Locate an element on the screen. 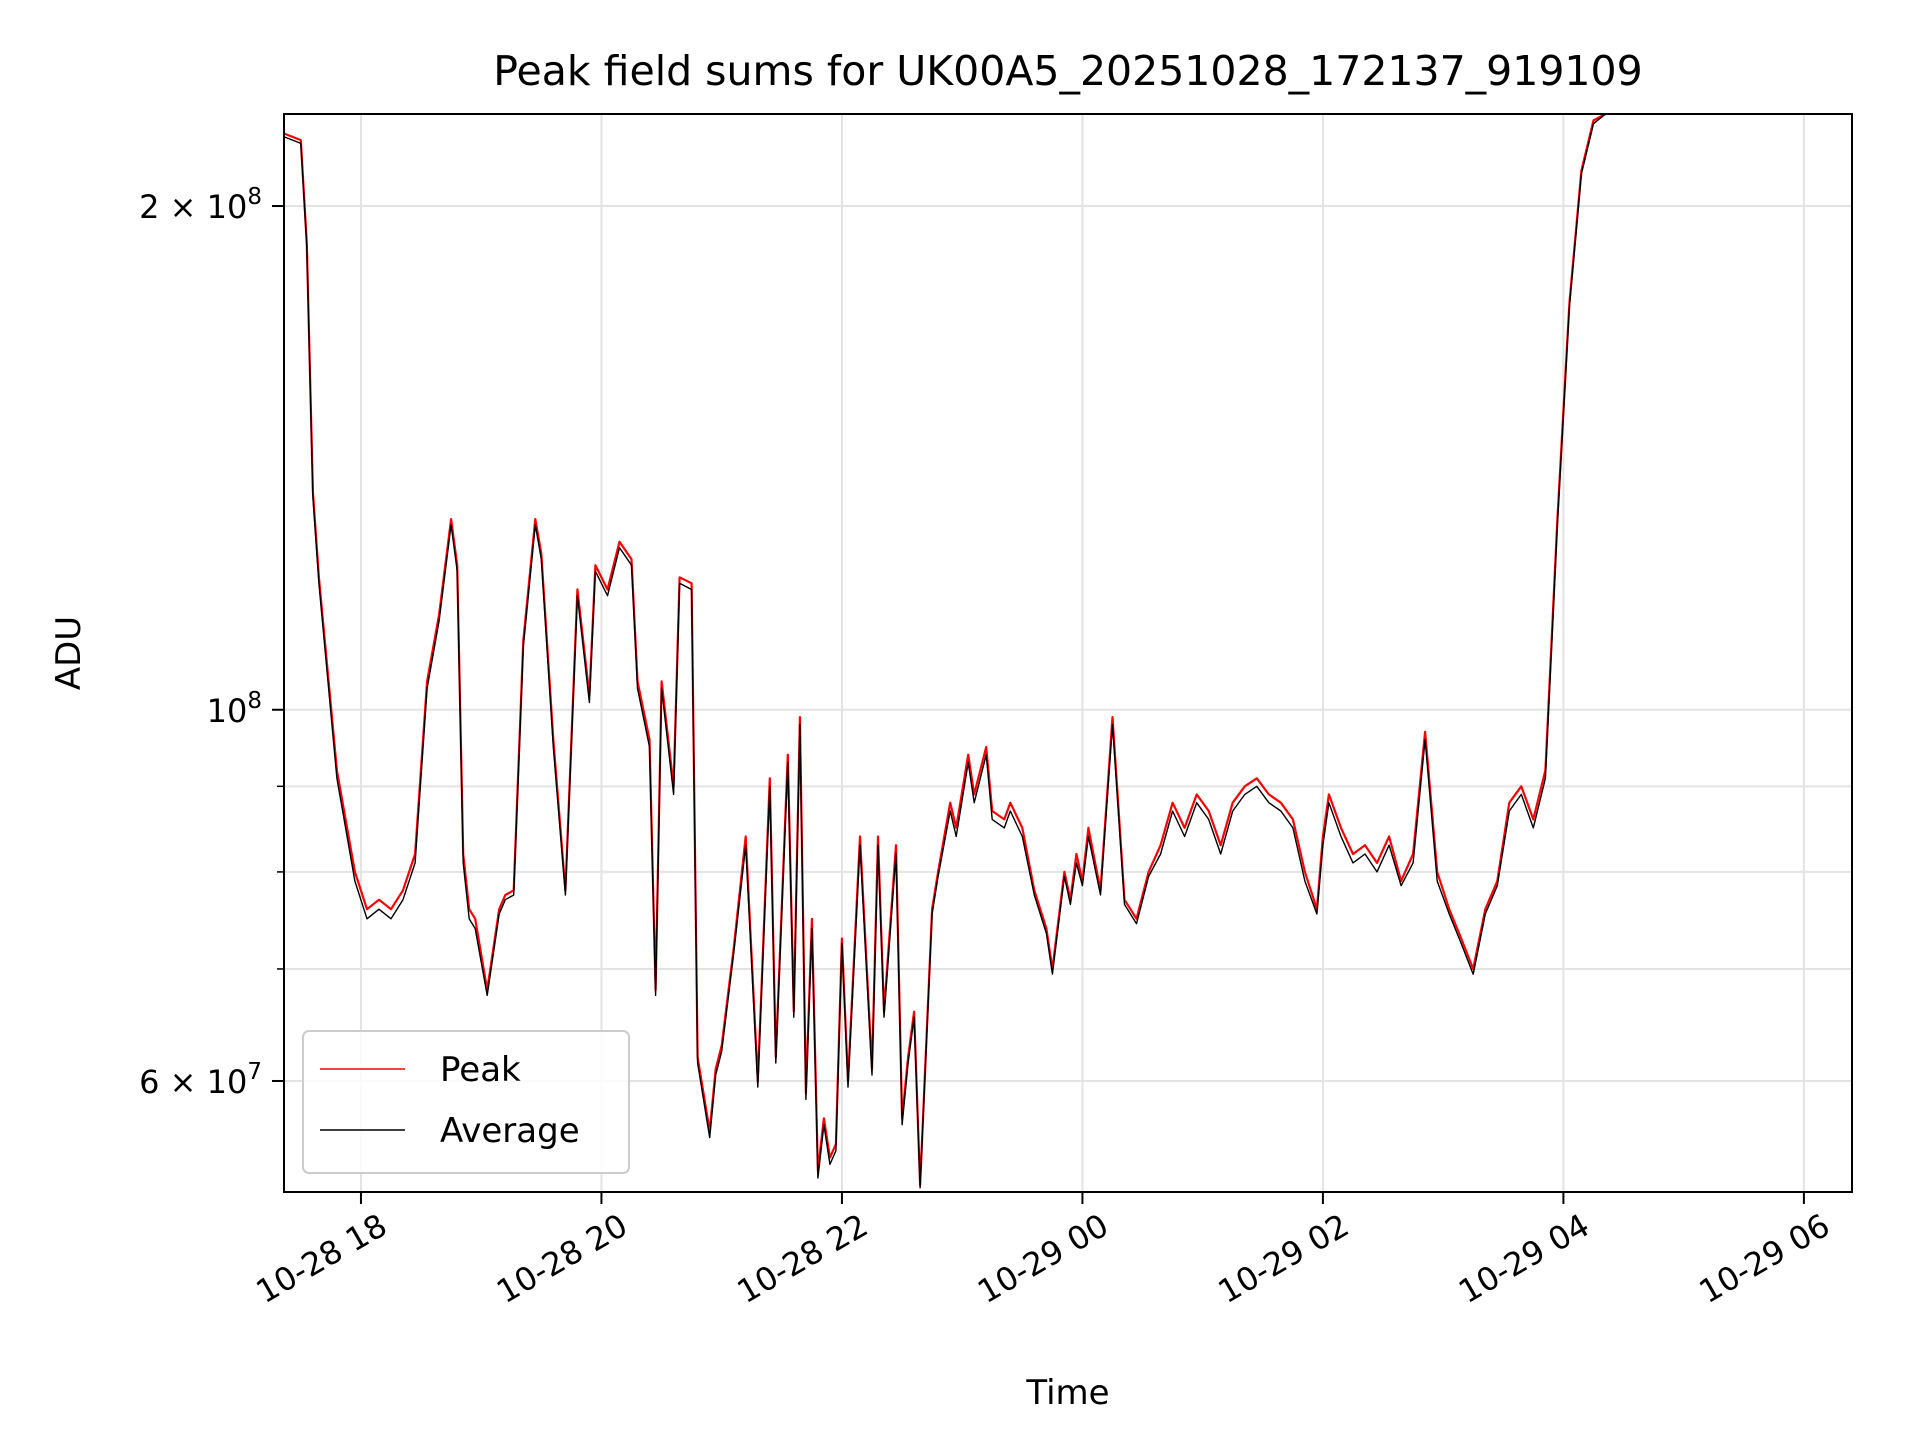 The width and height of the screenshot is (1920, 1440). y-tick-label: 2 × 108 is located at coordinates (200, 205).